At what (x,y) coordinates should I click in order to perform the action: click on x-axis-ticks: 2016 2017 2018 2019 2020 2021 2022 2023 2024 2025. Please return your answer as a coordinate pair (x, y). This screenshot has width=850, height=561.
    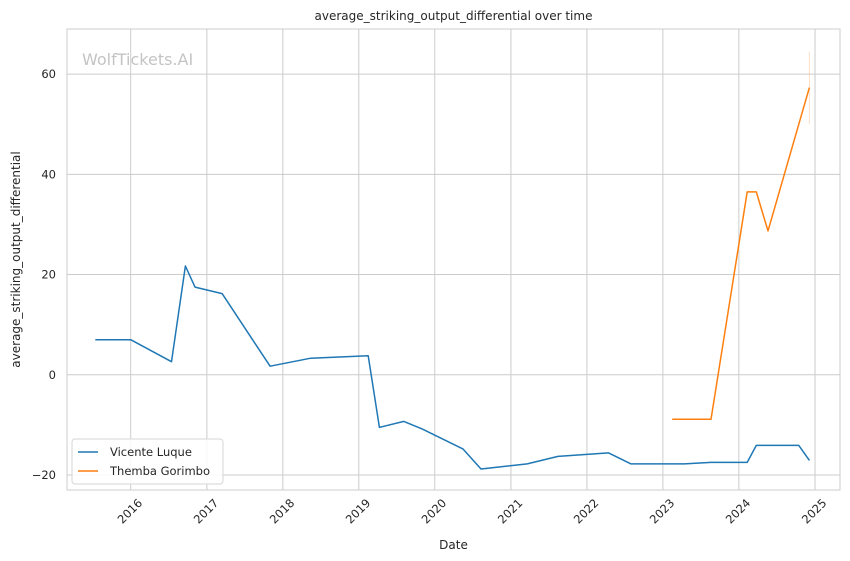
    Looking at the image, I should click on (472, 511).